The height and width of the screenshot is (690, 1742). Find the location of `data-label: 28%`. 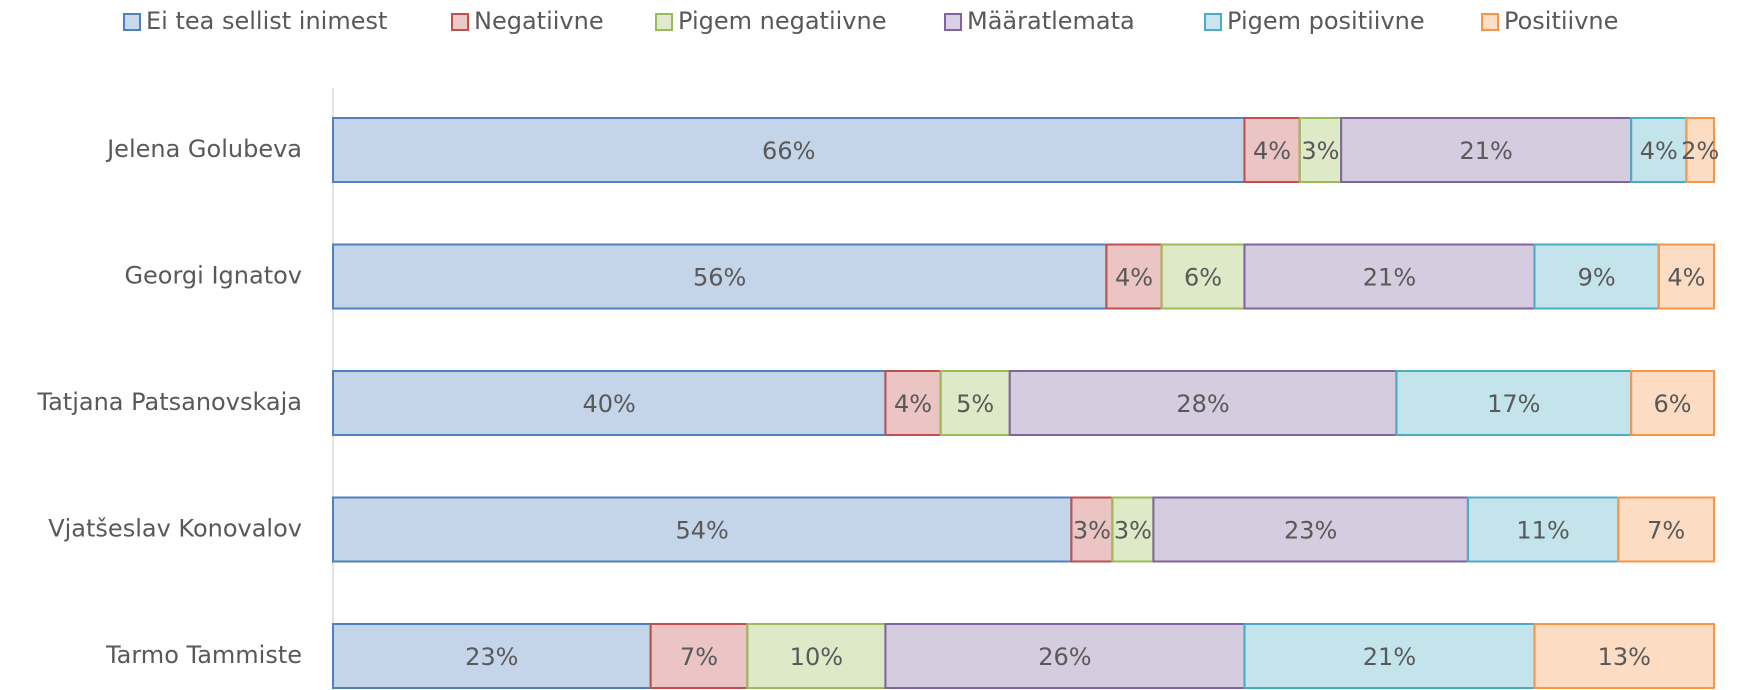

data-label: 28% is located at coordinates (1202, 404).